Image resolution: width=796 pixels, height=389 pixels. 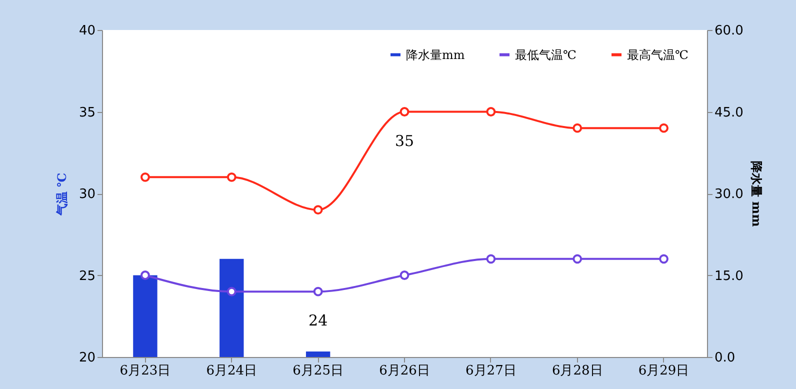 What do you see at coordinates (729, 194) in the screenshot?
I see `y2-tick-label: 30.0` at bounding box center [729, 194].